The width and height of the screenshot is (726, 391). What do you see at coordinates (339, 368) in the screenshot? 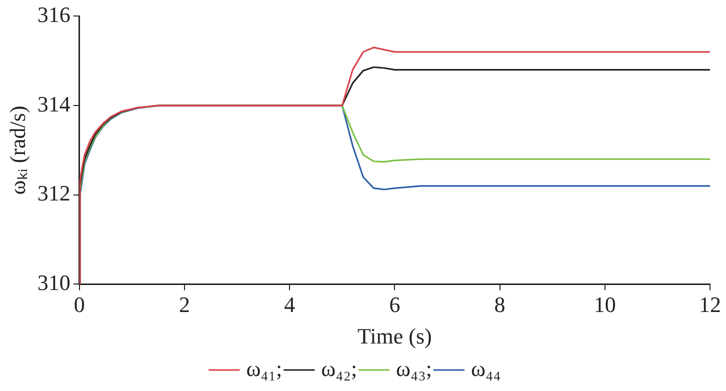
I see `legend-label: ω₄₂;` at bounding box center [339, 368].